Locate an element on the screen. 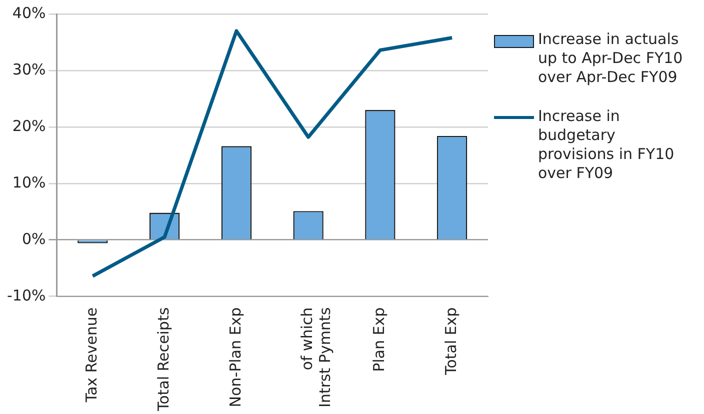 This screenshot has width=704, height=414. x-tick-label: Total Receipts is located at coordinates (163, 359).